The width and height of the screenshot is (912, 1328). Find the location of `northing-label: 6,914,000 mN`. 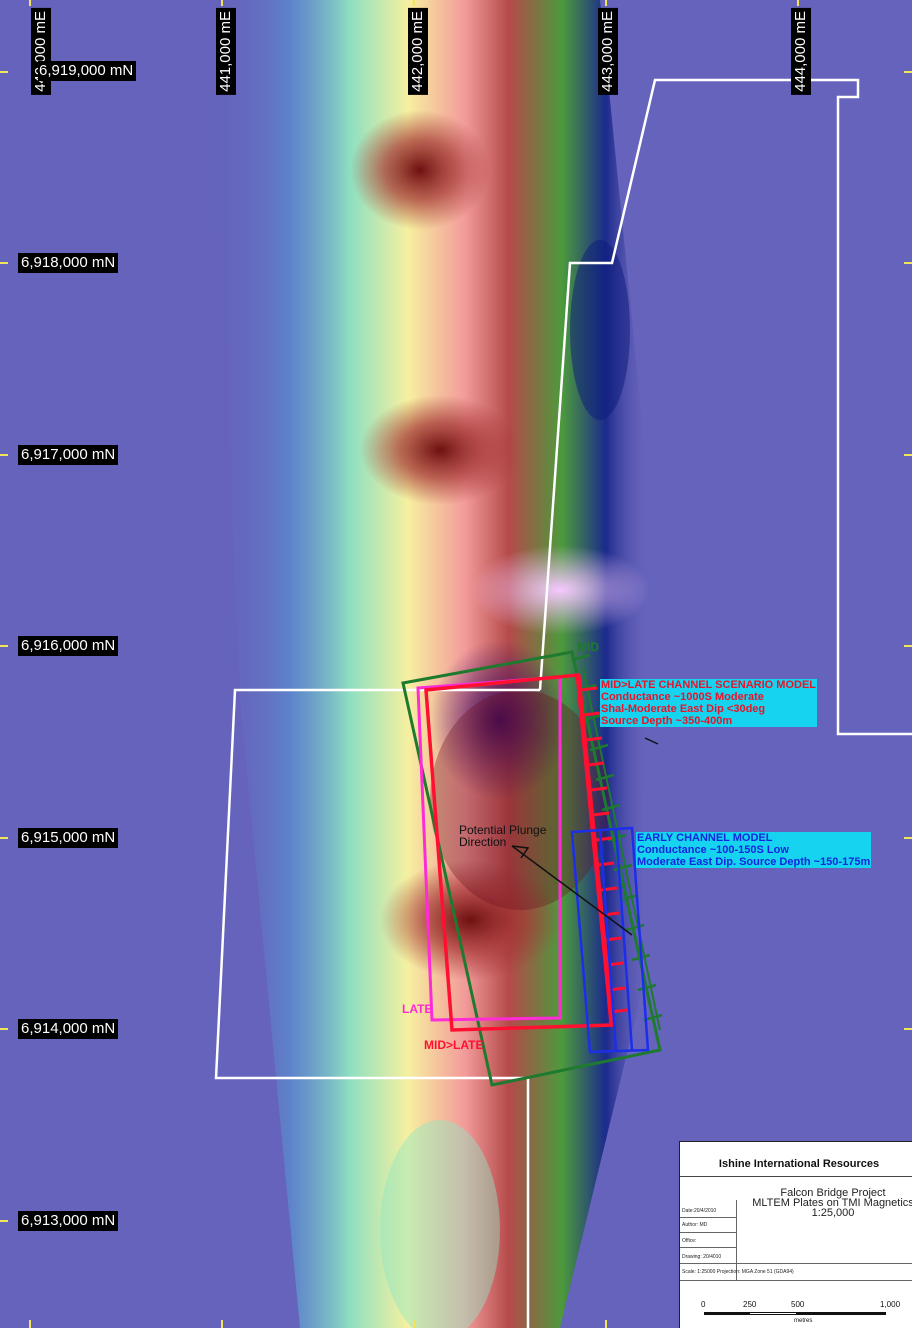

northing-label: 6,914,000 mN is located at coordinates (68, 1029).